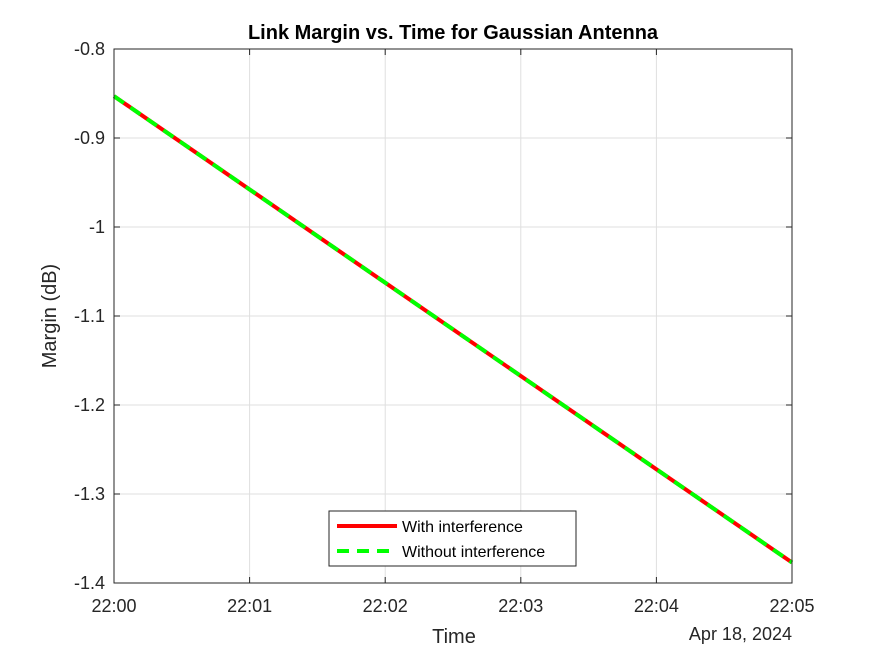 The image size is (875, 656). What do you see at coordinates (791, 606) in the screenshot?
I see `x-tick-label: 22:05` at bounding box center [791, 606].